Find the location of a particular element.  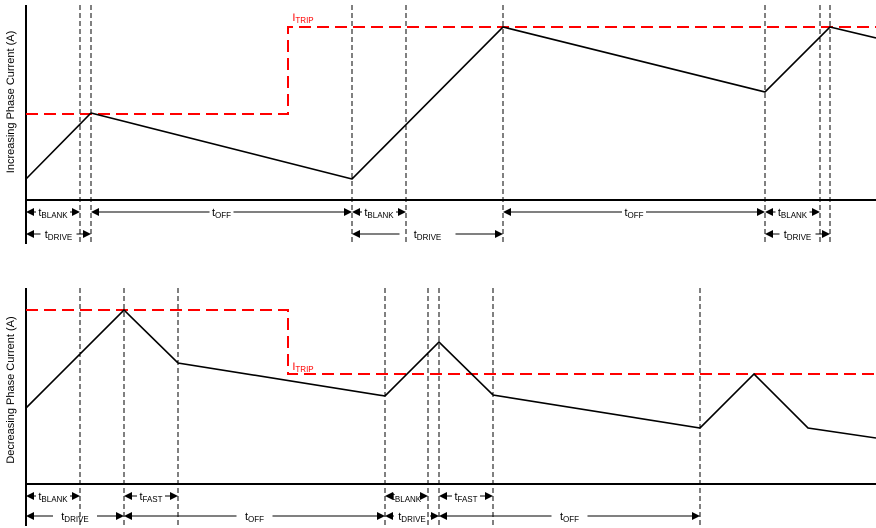

top-y-axis-label: Increasing Phase Current (A) is located at coordinates (11, 102).